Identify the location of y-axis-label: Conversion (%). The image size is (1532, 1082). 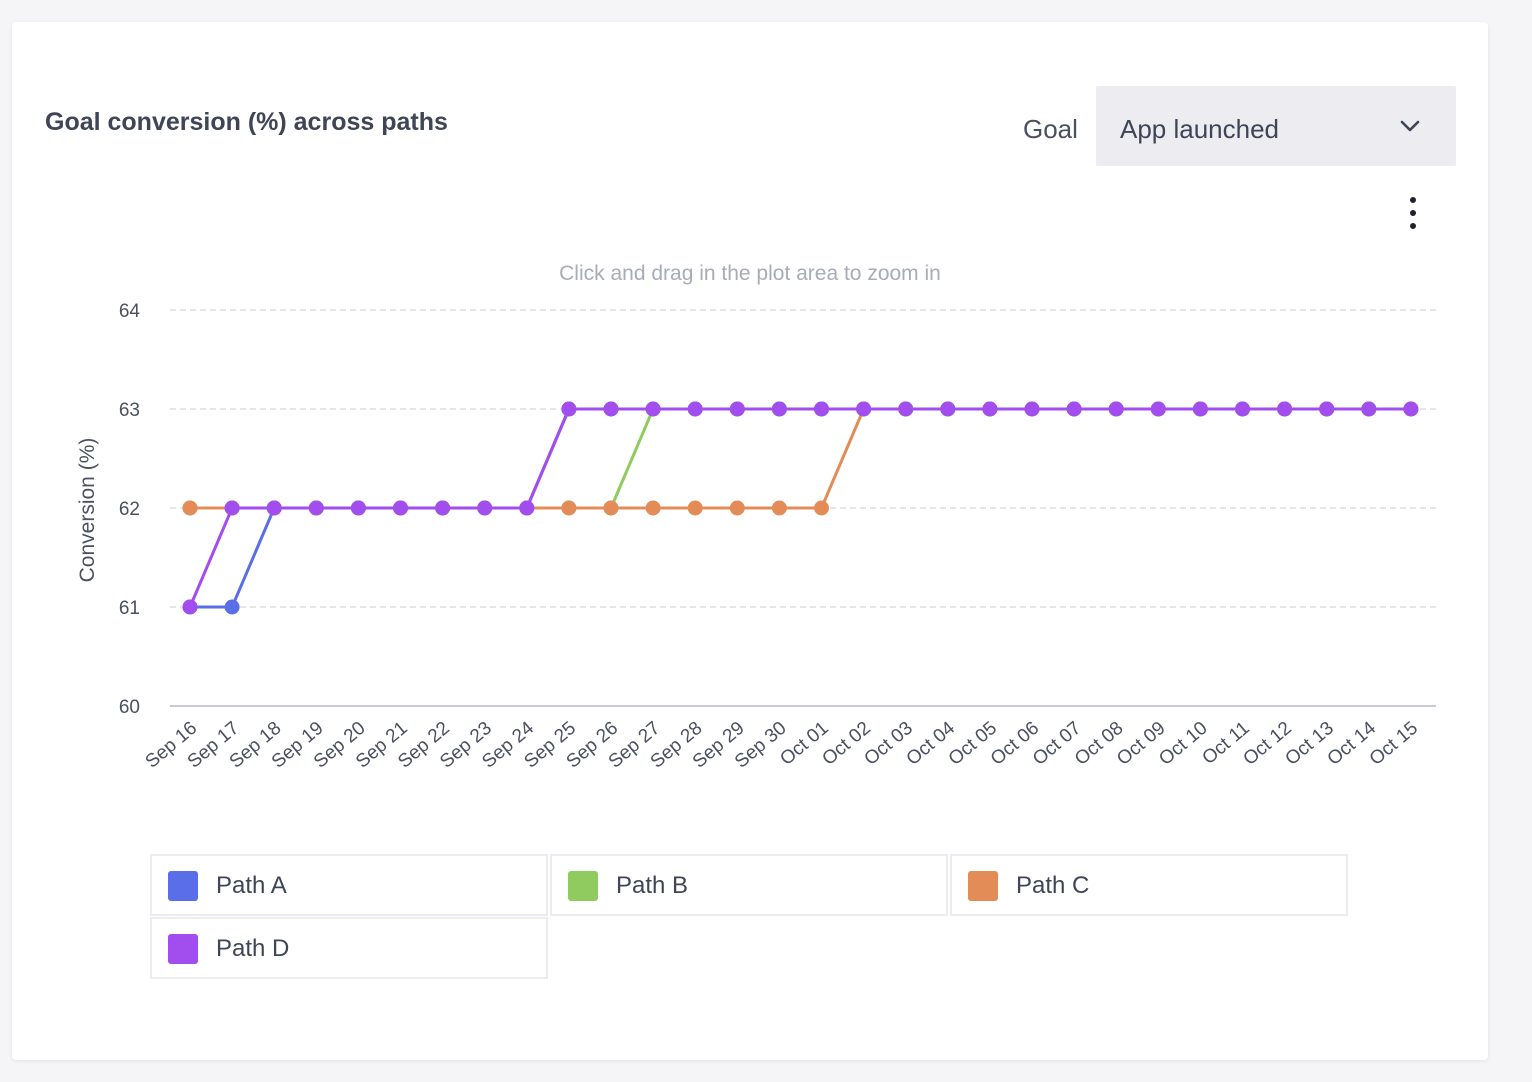
(87, 510).